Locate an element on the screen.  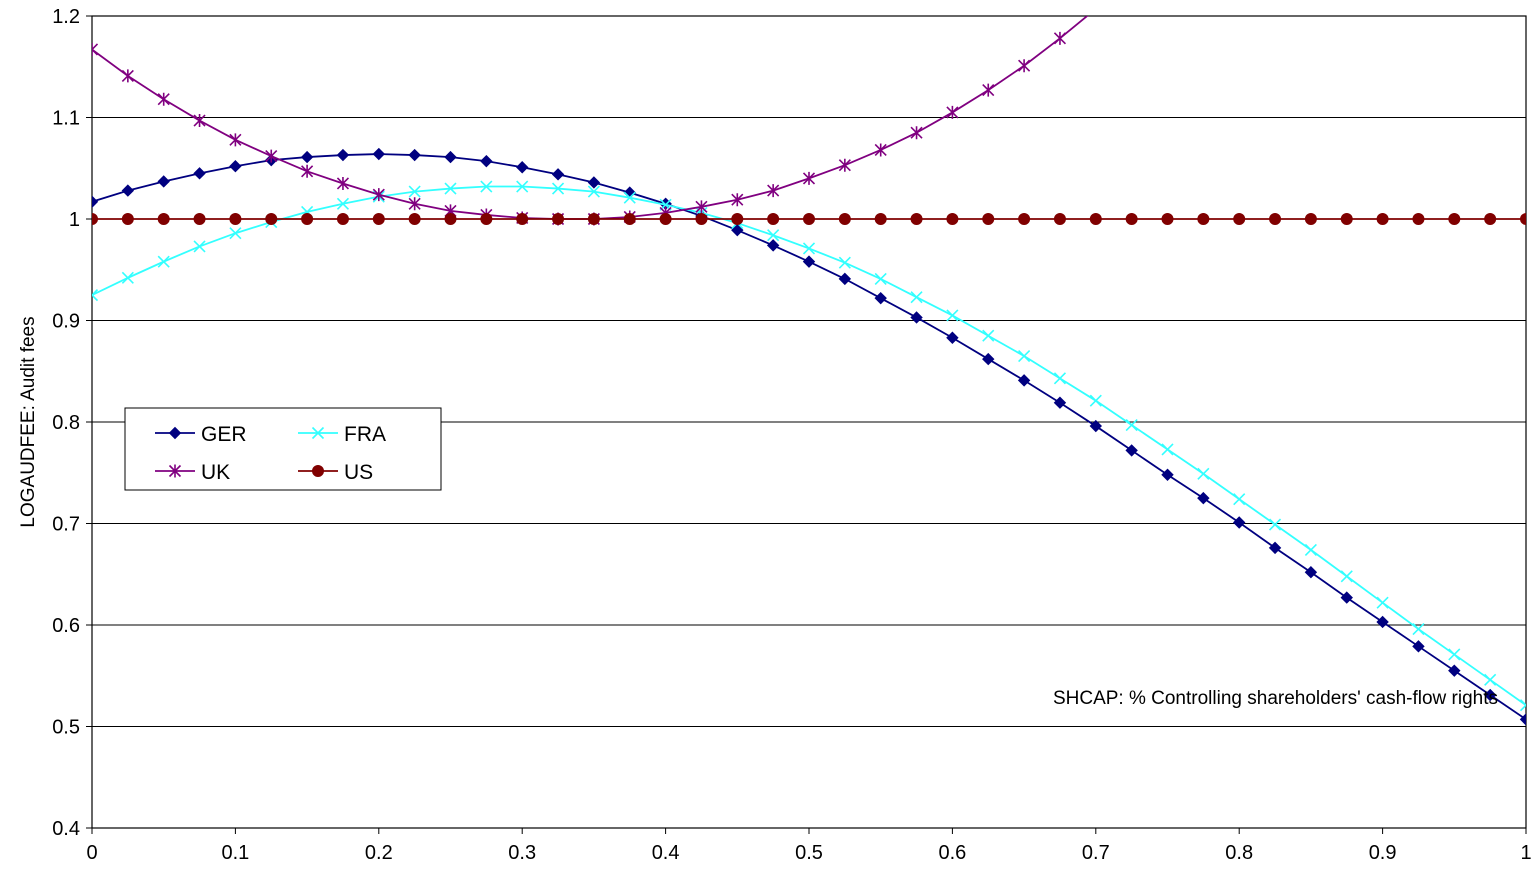
x-tick-label: 0.5 is located at coordinates (809, 853).